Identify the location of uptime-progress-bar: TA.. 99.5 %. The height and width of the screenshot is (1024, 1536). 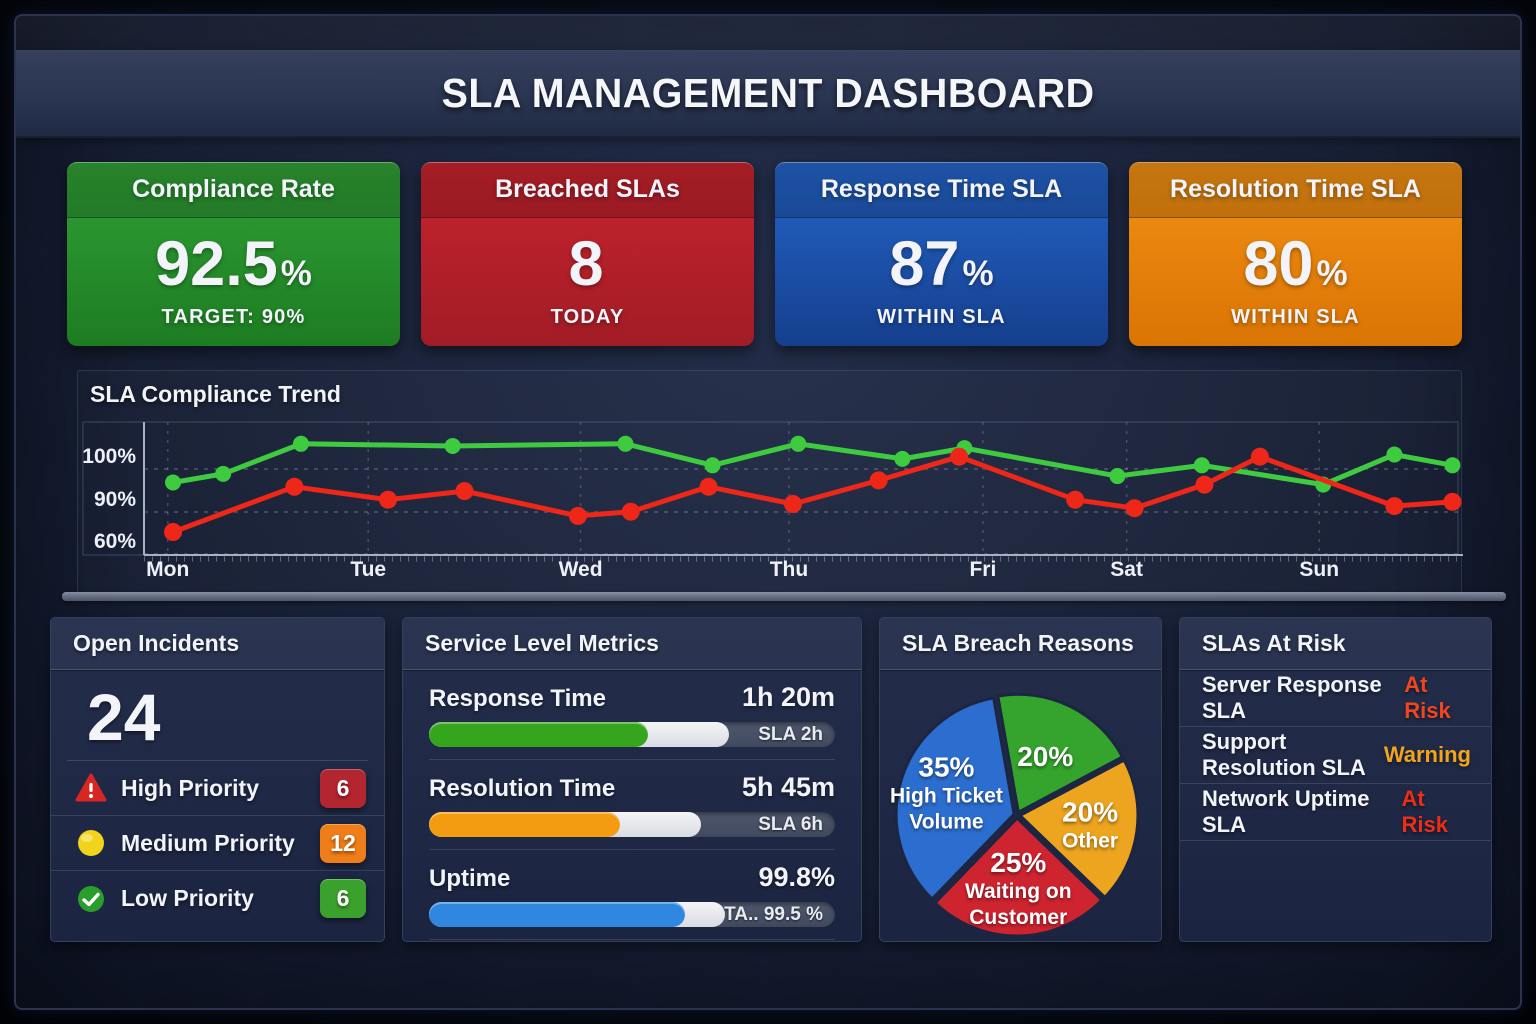
(632, 914).